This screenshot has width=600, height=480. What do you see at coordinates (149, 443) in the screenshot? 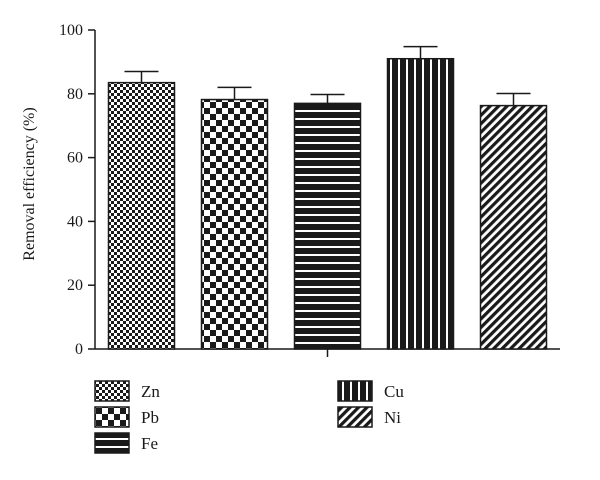
I see `legend-label-fe: Fe` at bounding box center [149, 443].